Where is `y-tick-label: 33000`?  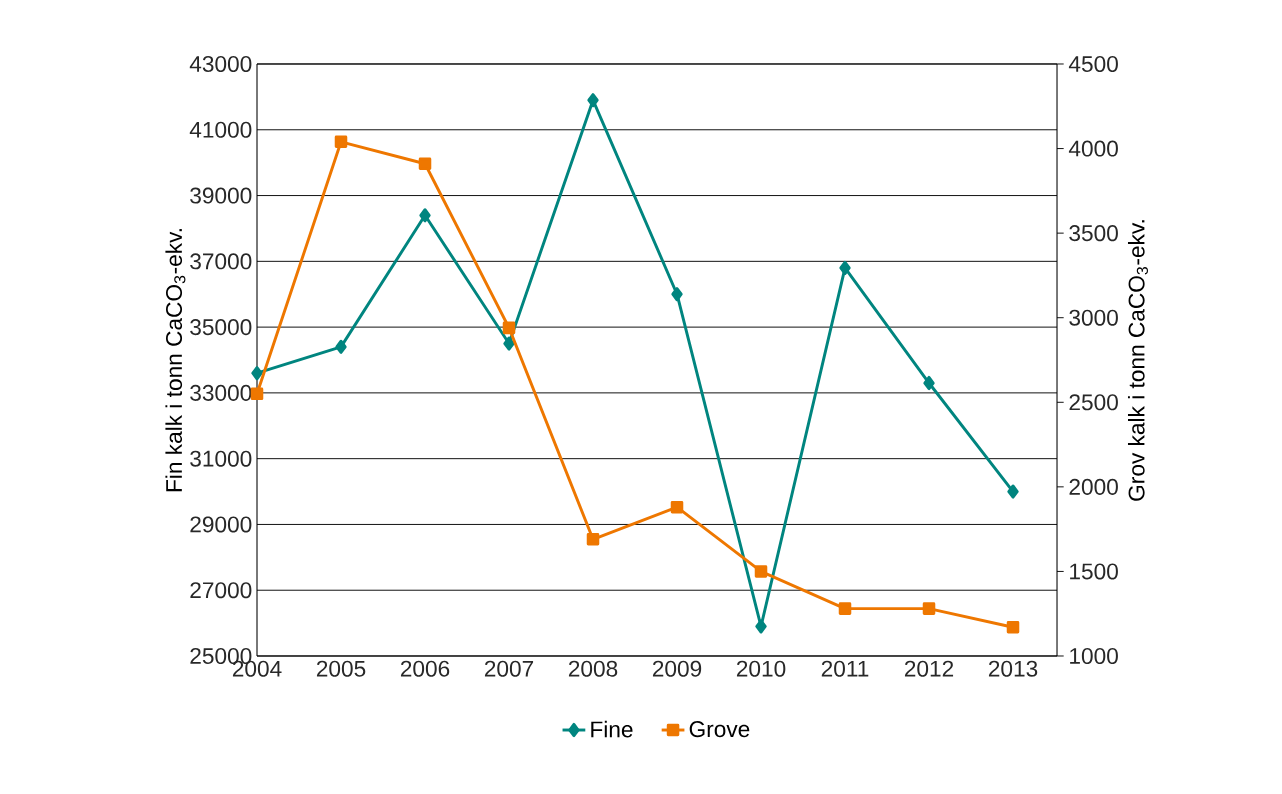 y-tick-label: 33000 is located at coordinates (221, 392).